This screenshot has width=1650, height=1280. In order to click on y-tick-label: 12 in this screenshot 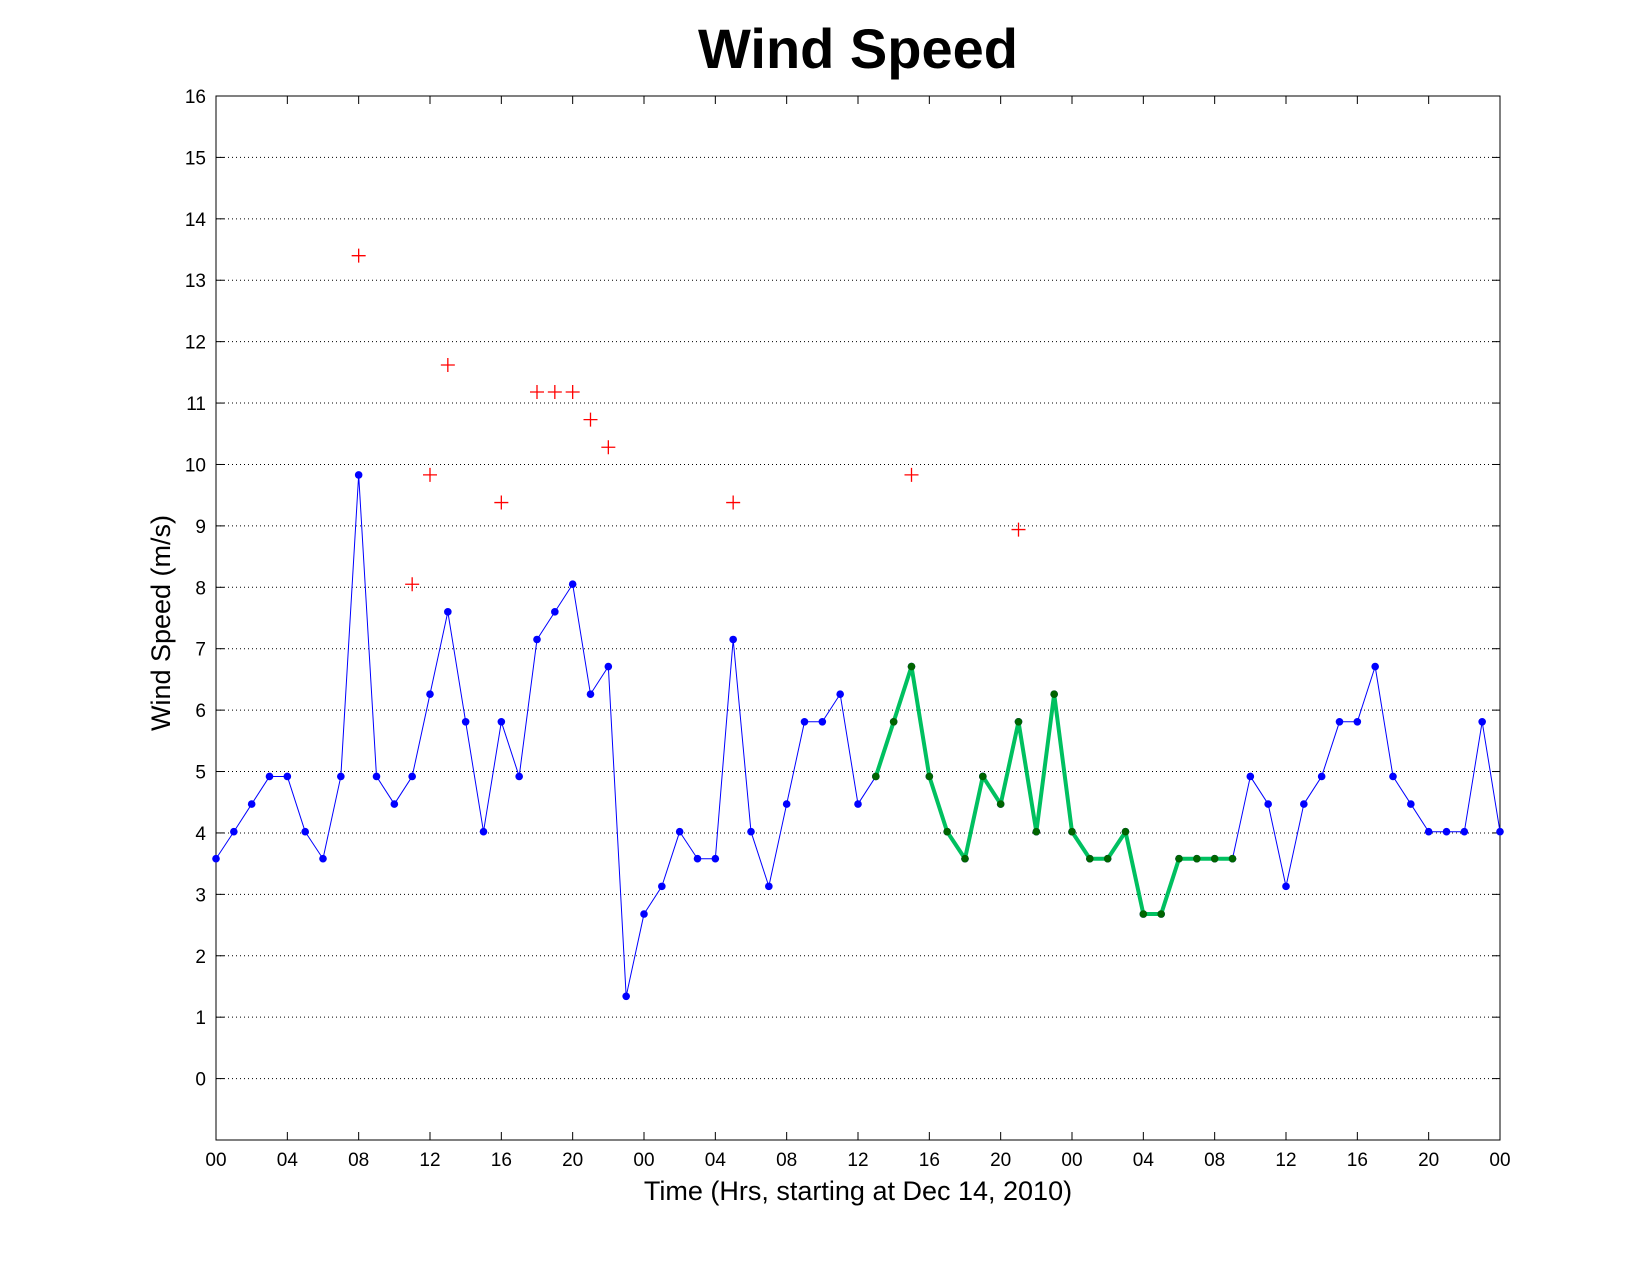, I will do `click(195, 343)`.